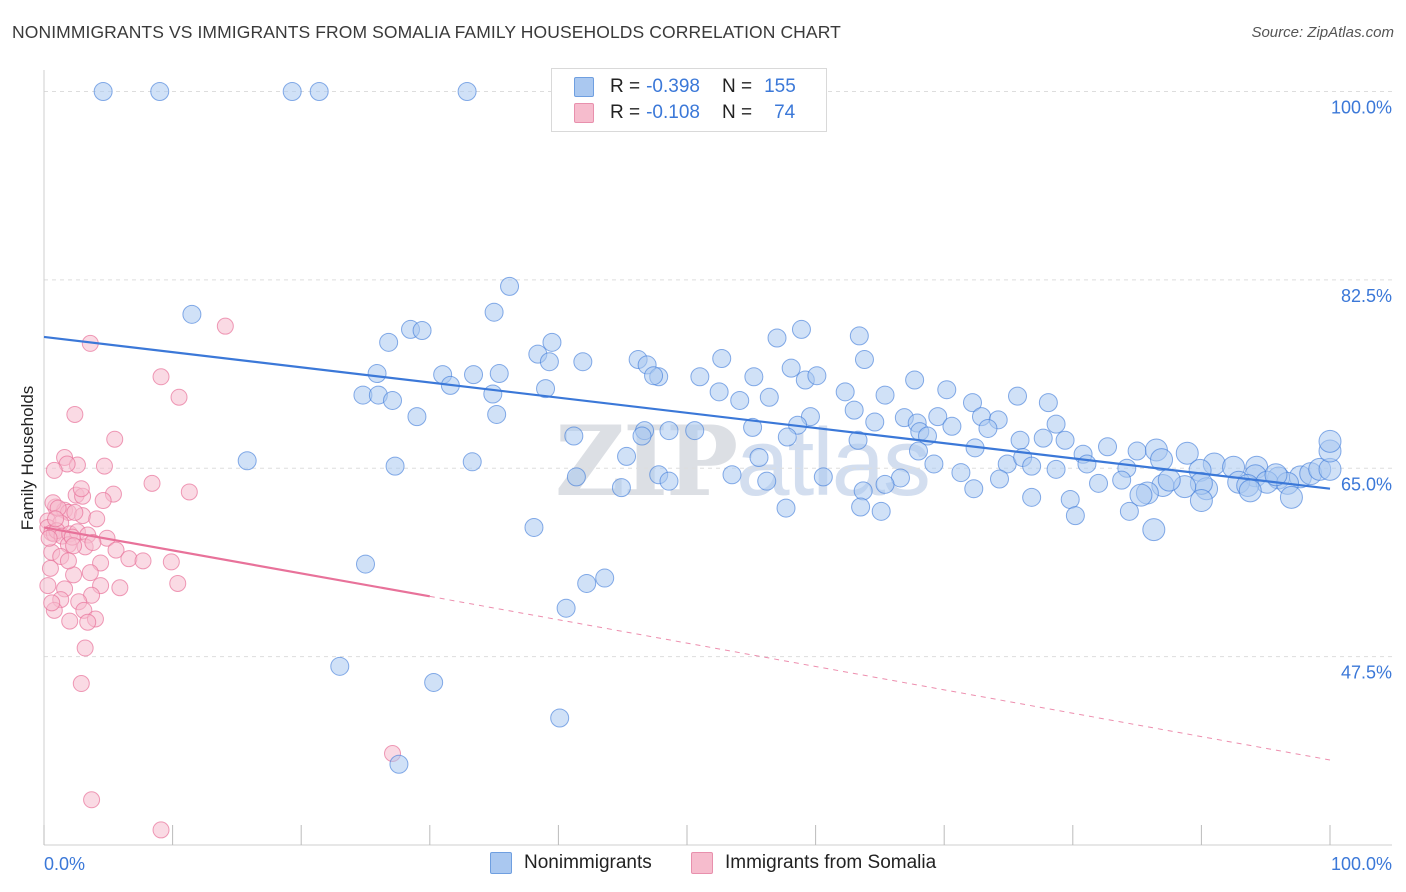 Image resolution: width=1406 pixels, height=892 pixels. Describe the element at coordinates (1366, 484) in the screenshot. I see `y-tick-label: 65.0%` at that location.